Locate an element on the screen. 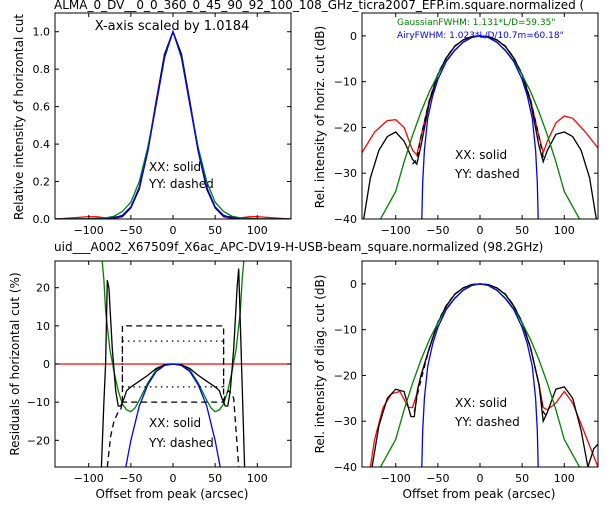  y-tick-label: 10 is located at coordinates (43, 326).